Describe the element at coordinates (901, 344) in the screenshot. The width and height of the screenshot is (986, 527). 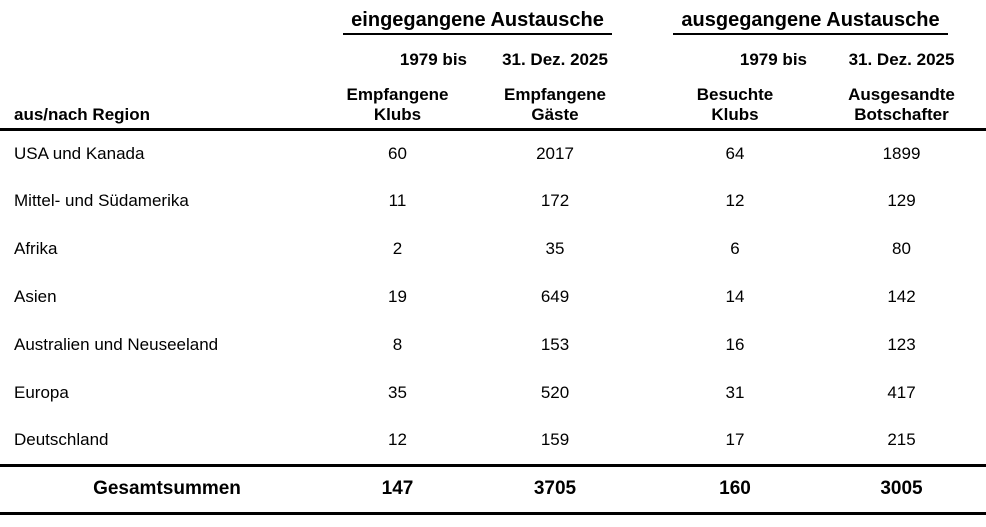
I see `value-cell: 123` at that location.